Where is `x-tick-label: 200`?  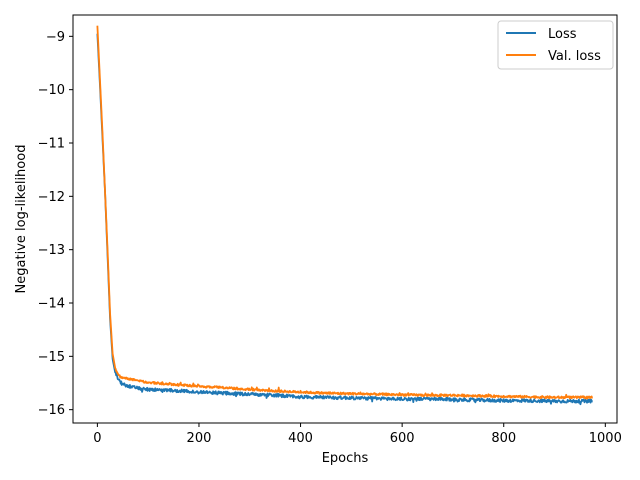
x-tick-label: 200 is located at coordinates (199, 438).